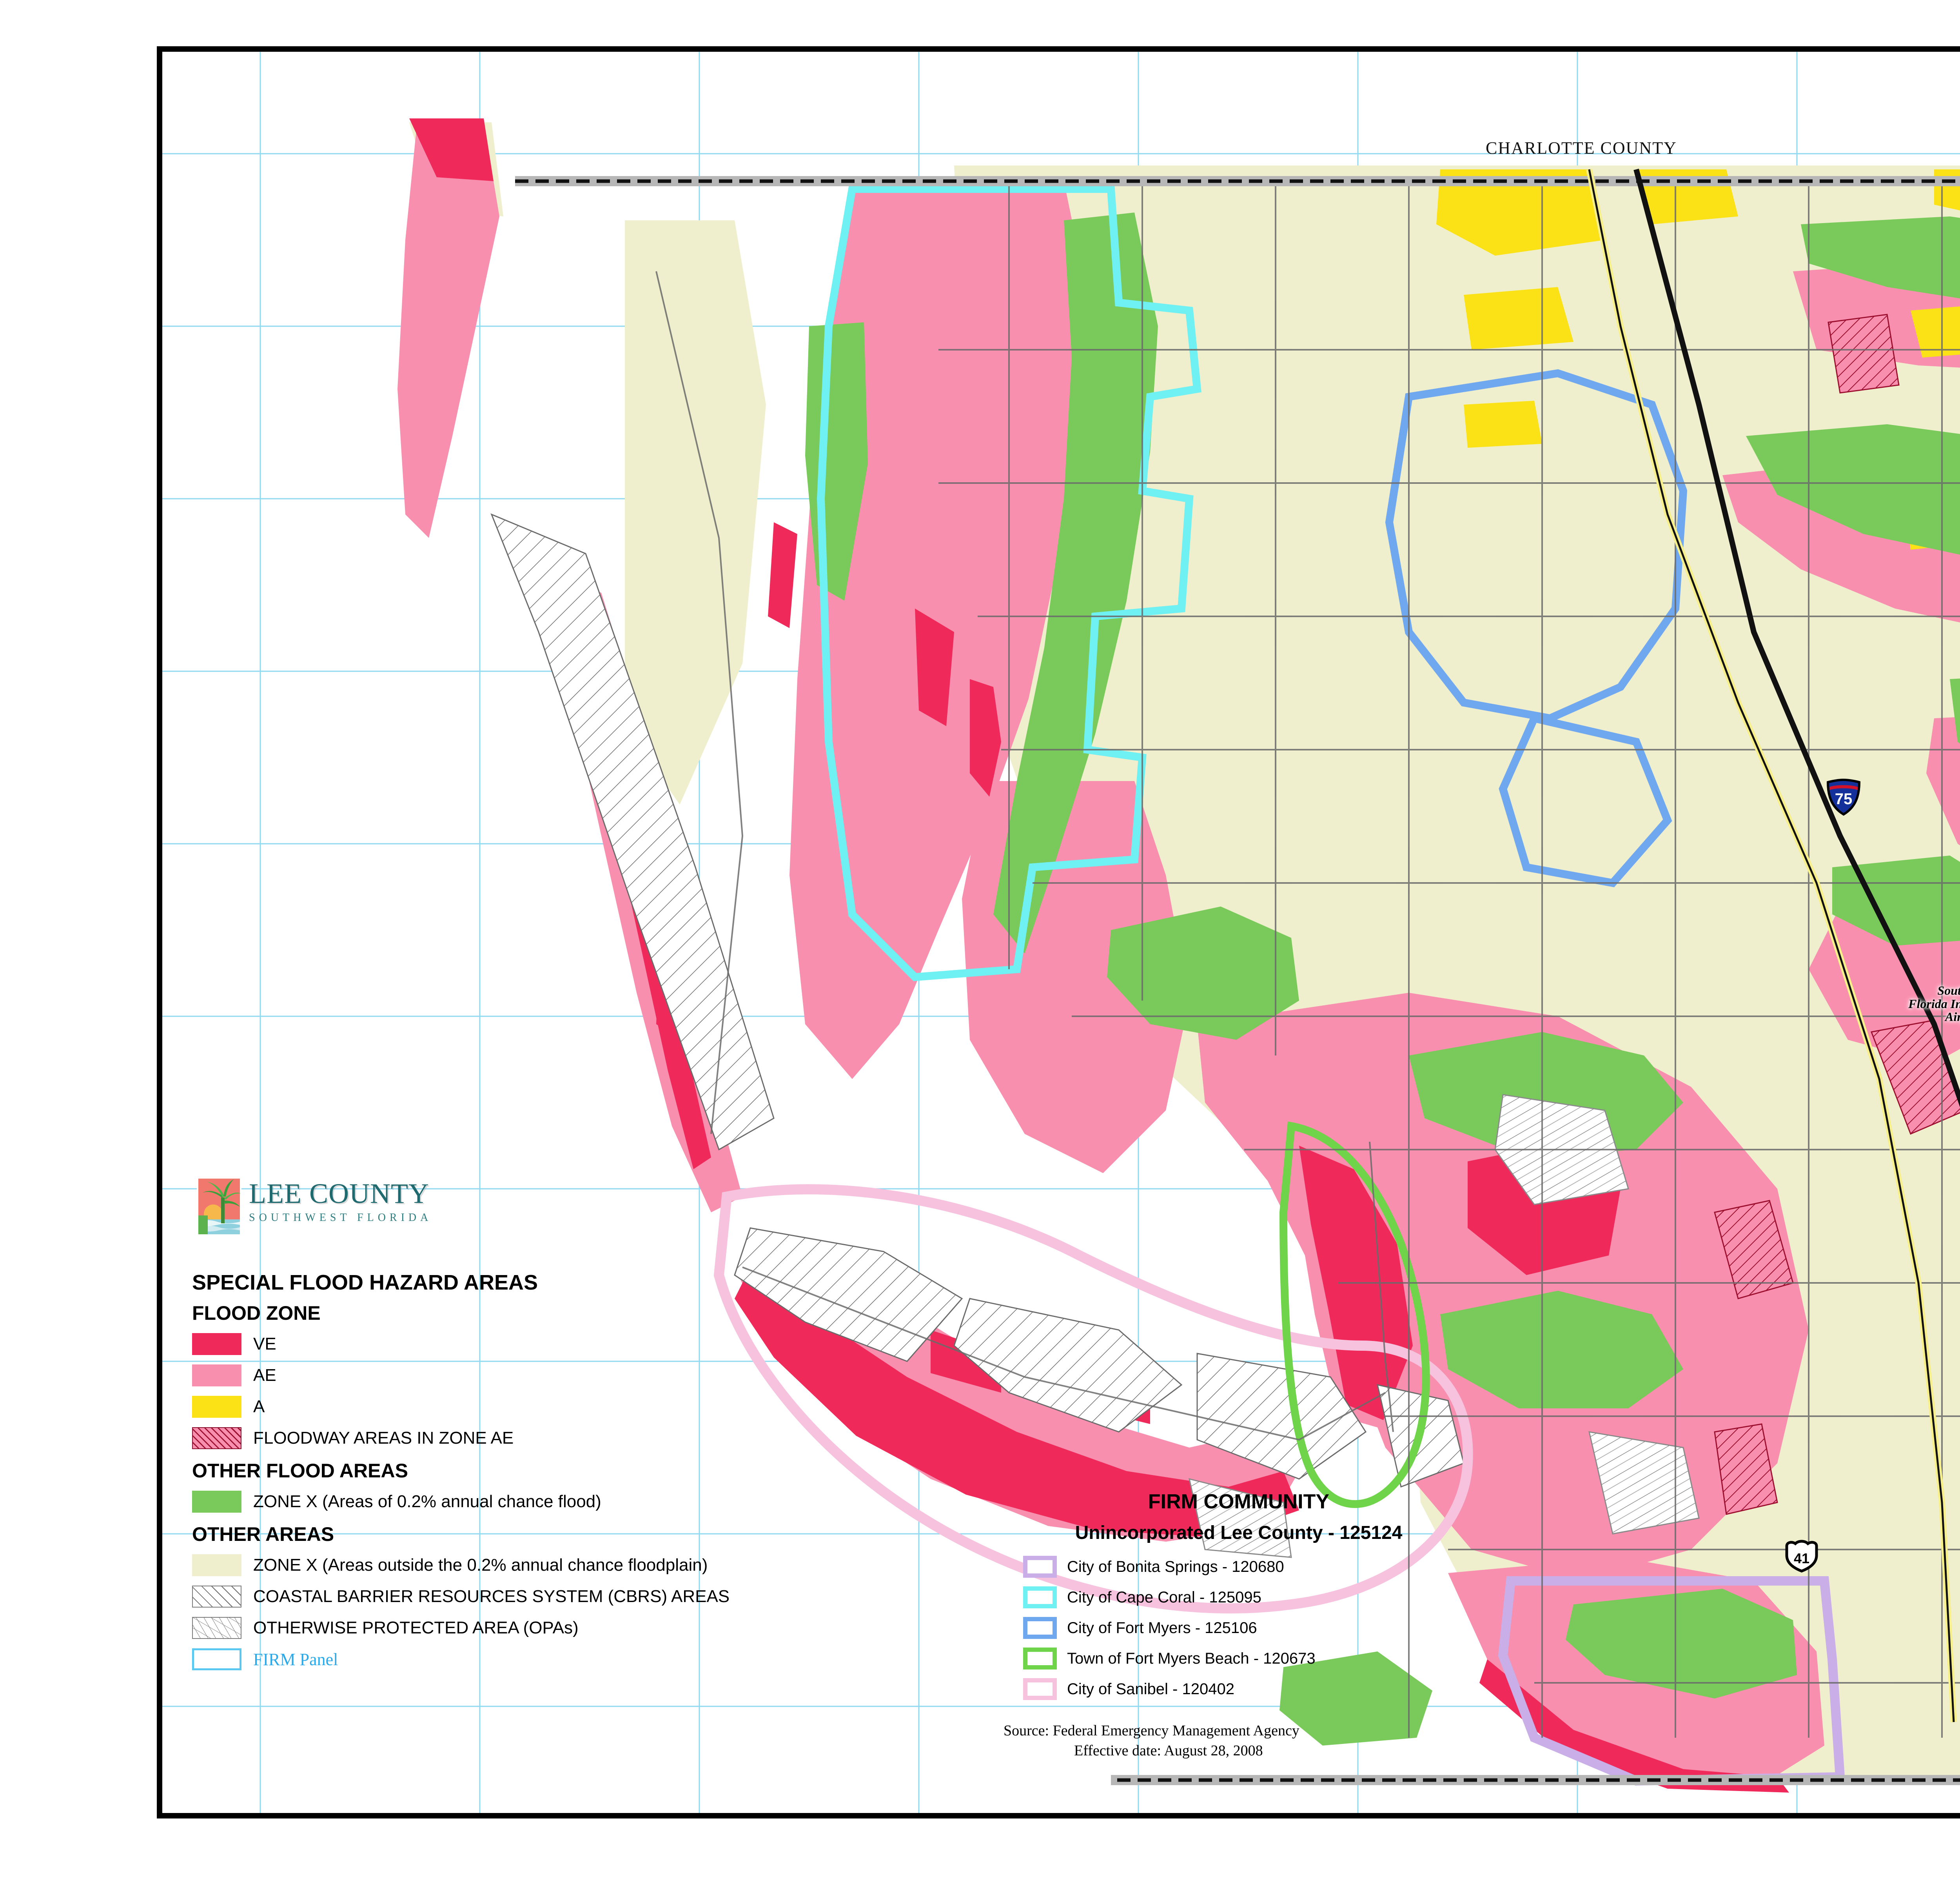 Image resolution: width=1960 pixels, height=1882 pixels. Describe the element at coordinates (216, 1344) in the screenshot. I see `swatch-ve` at that location.